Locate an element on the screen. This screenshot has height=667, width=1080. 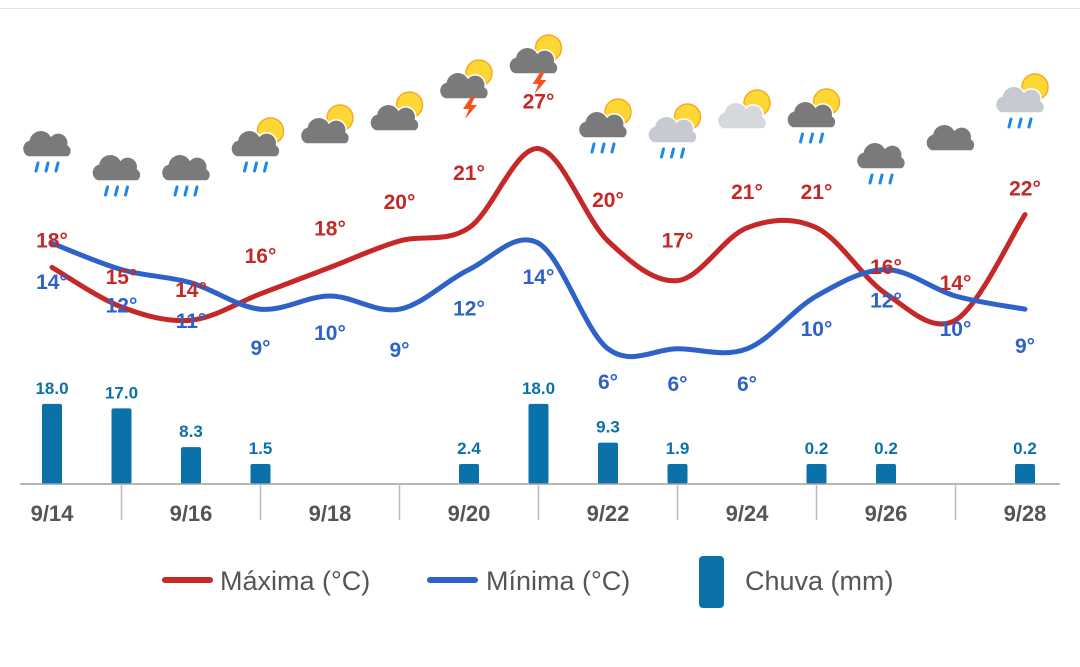
legend-rain-swatch is located at coordinates (711, 582).